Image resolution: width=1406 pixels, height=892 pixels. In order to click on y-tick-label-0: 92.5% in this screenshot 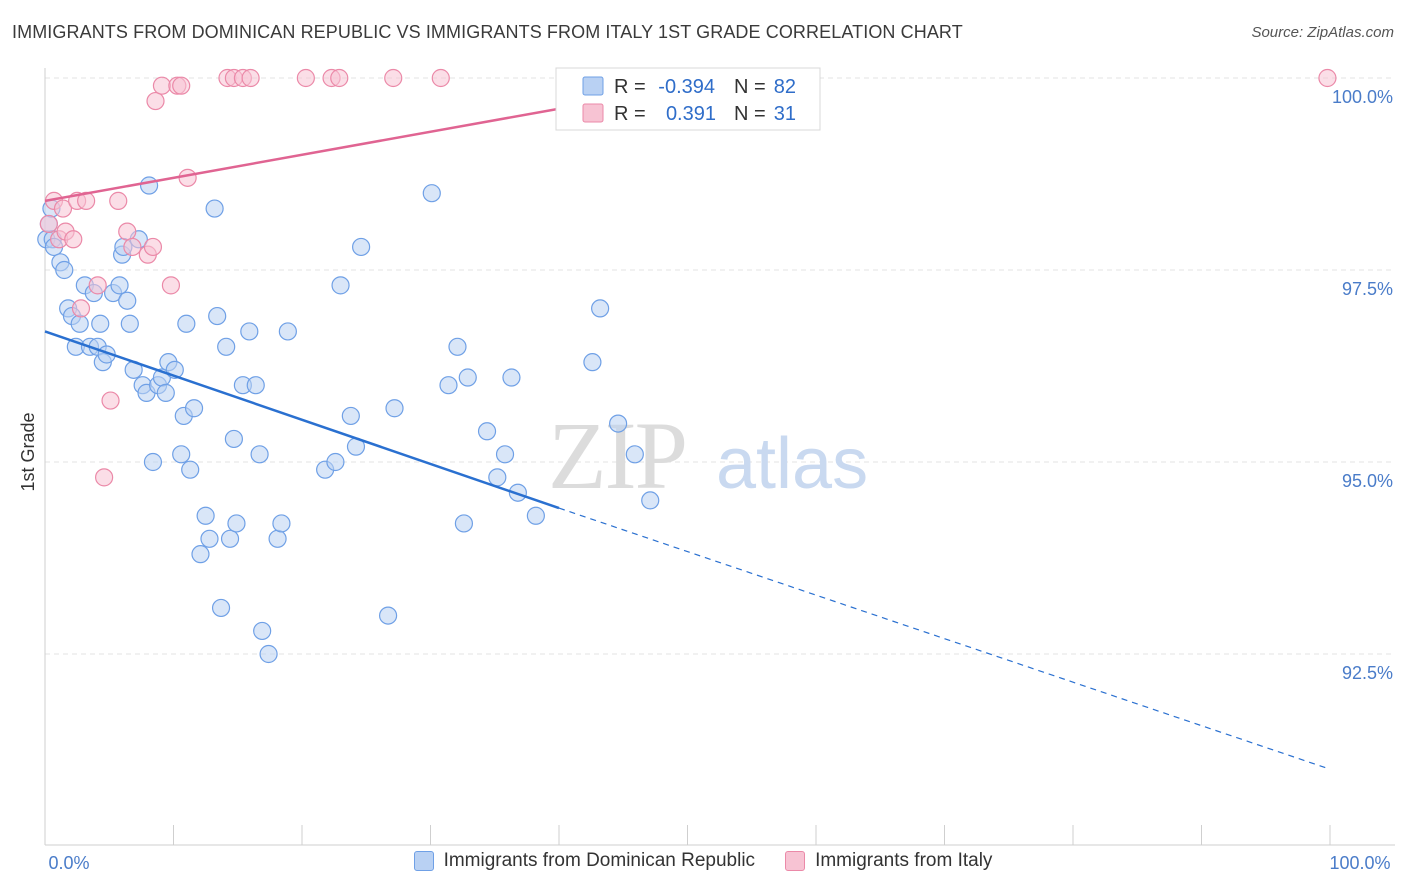, I will do `click(1367, 673)`.